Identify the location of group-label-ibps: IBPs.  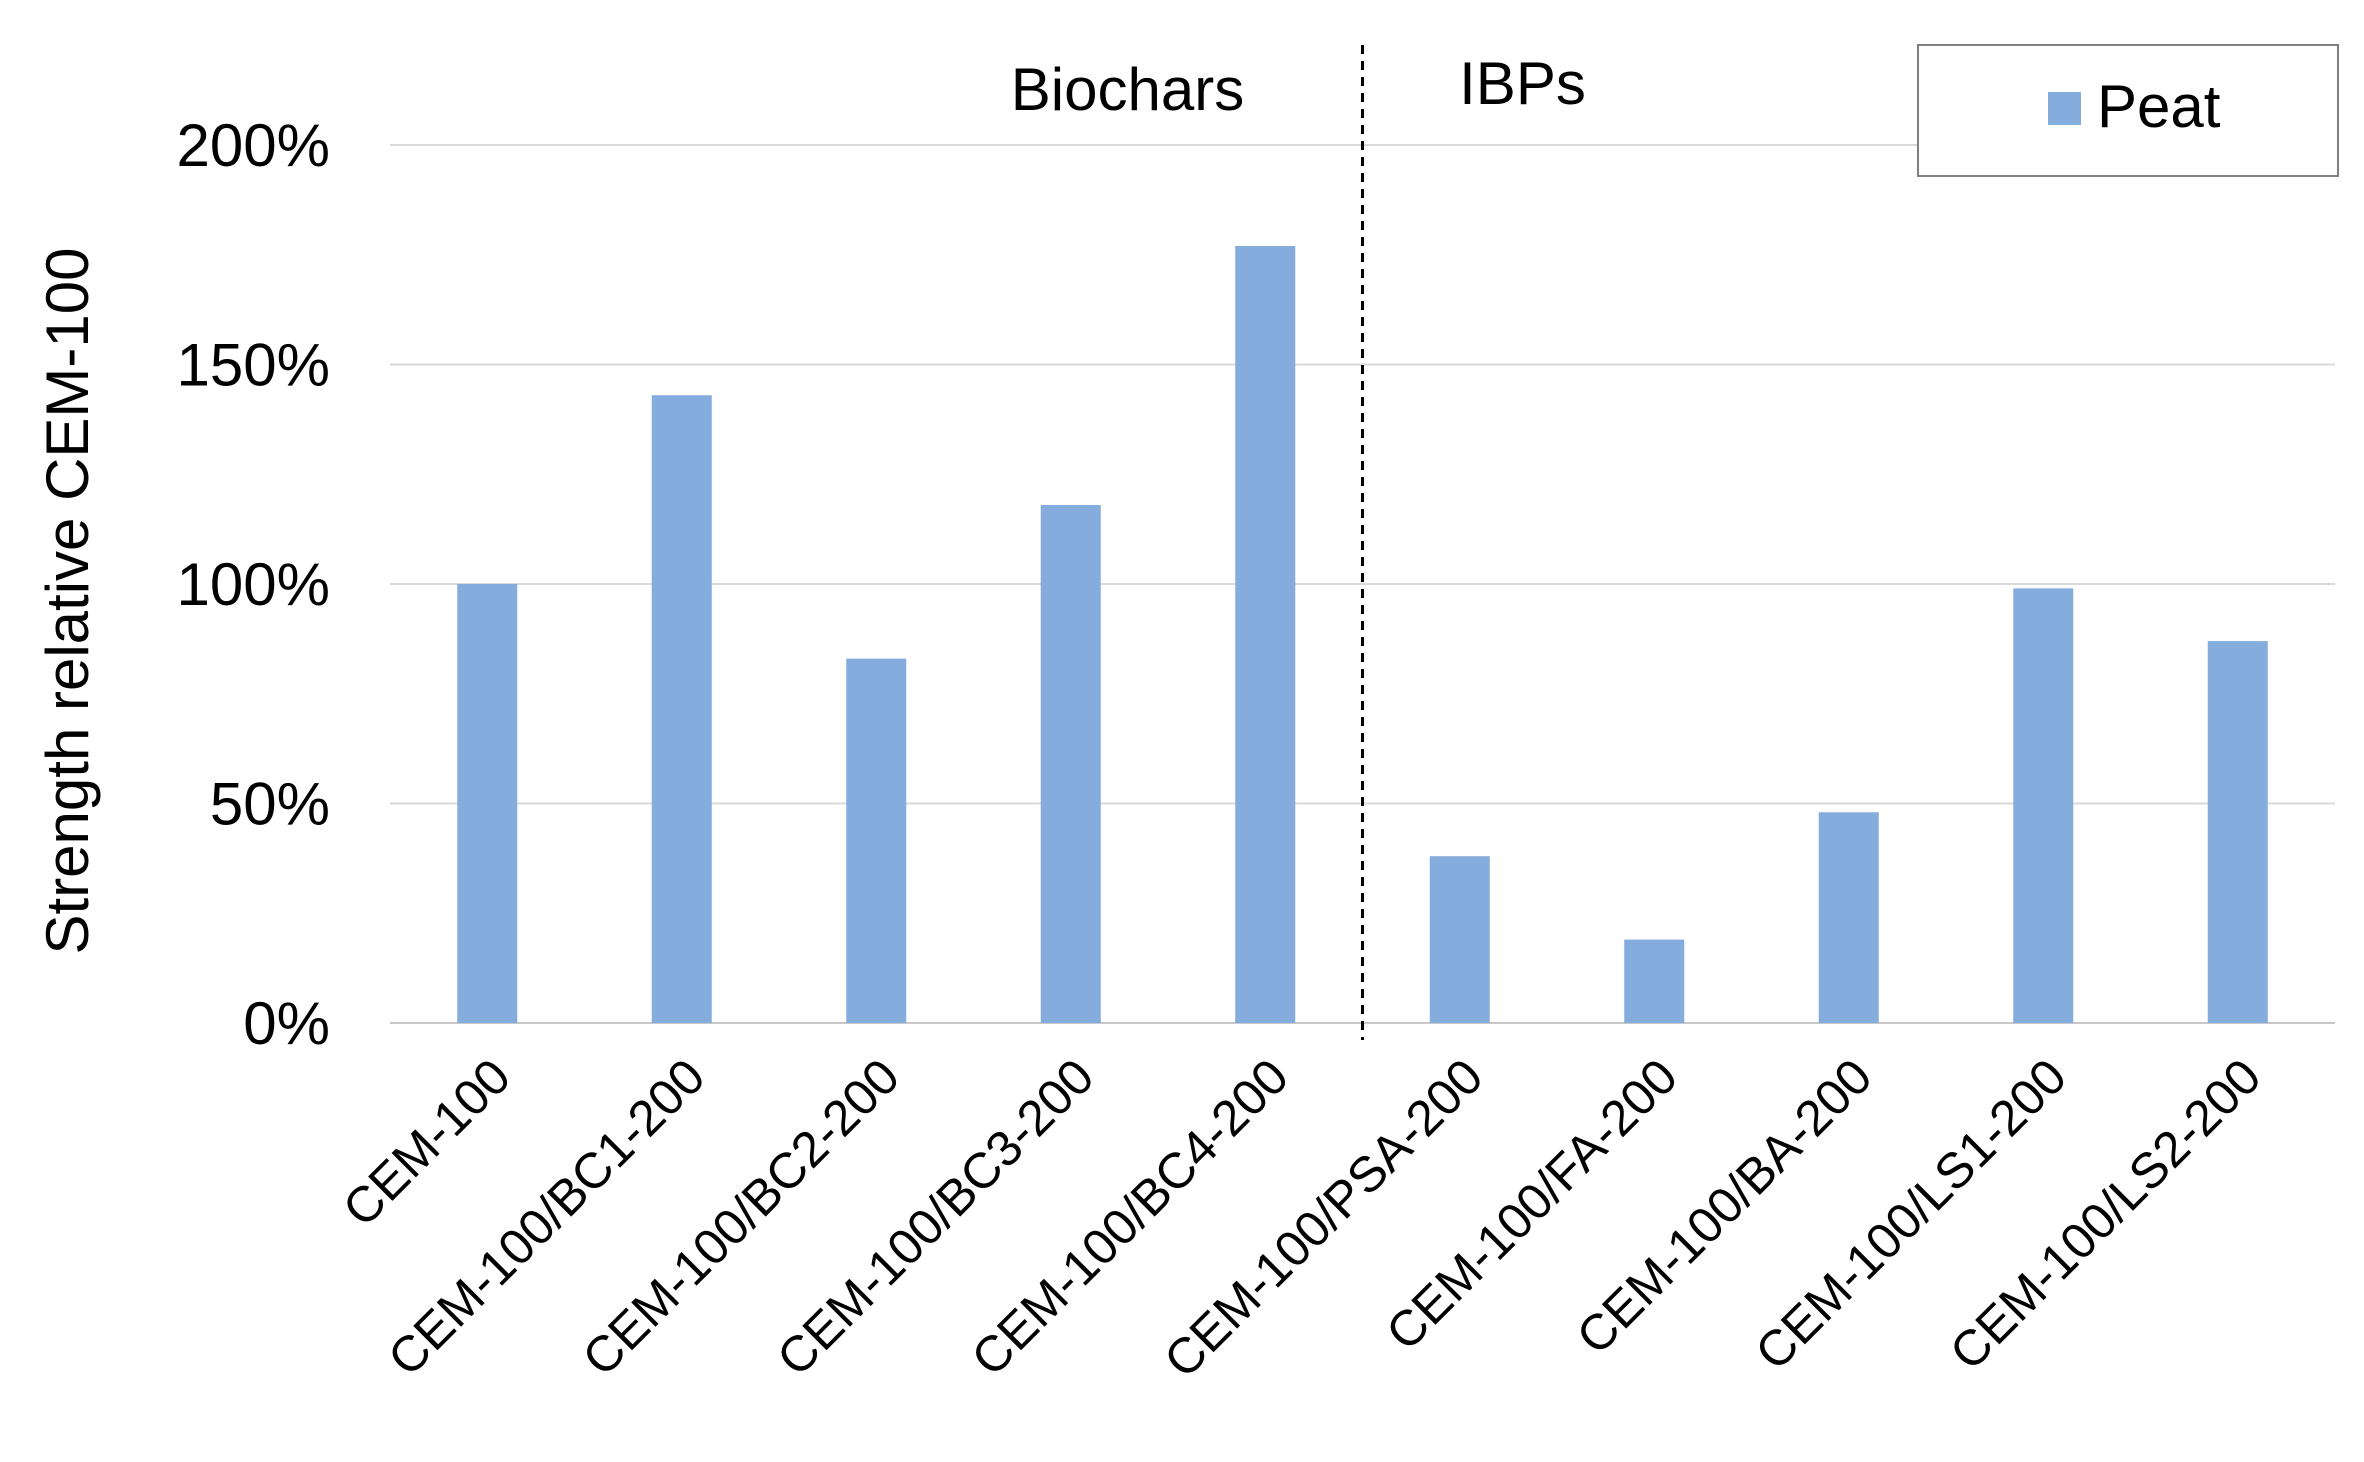
(1522, 83).